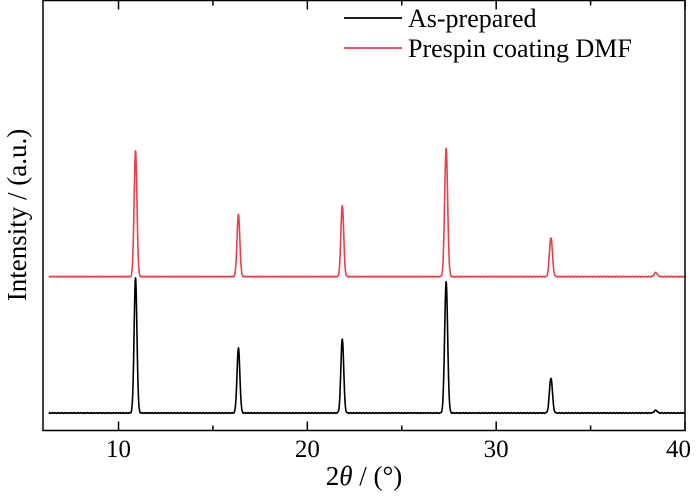  What do you see at coordinates (17, 215) in the screenshot?
I see `y-axis-title: Intensity / (a.u.)` at bounding box center [17, 215].